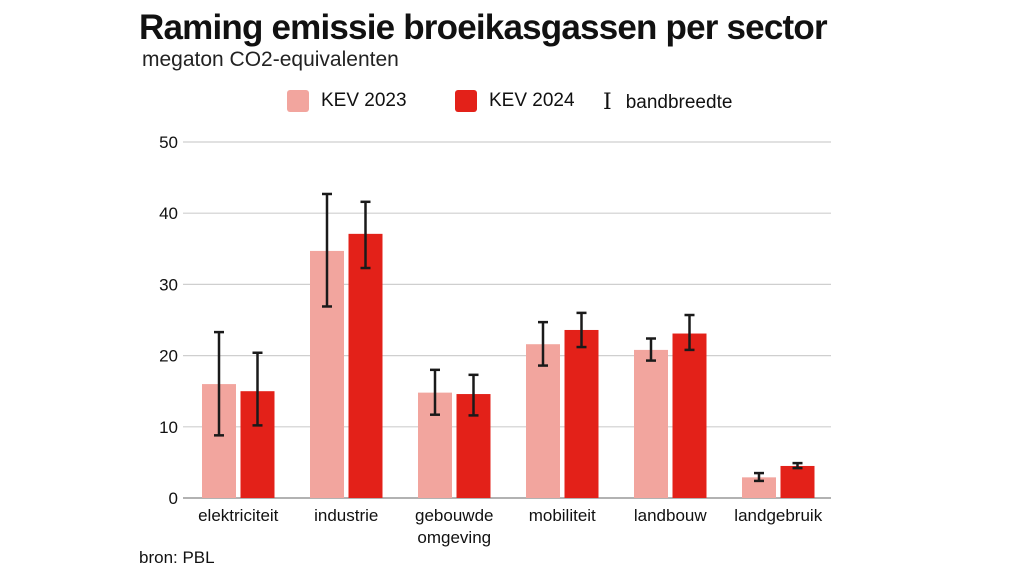 The width and height of the screenshot is (1024, 576). I want to click on chart-title: Raming emissie broeikasgassen per sector, so click(483, 27).